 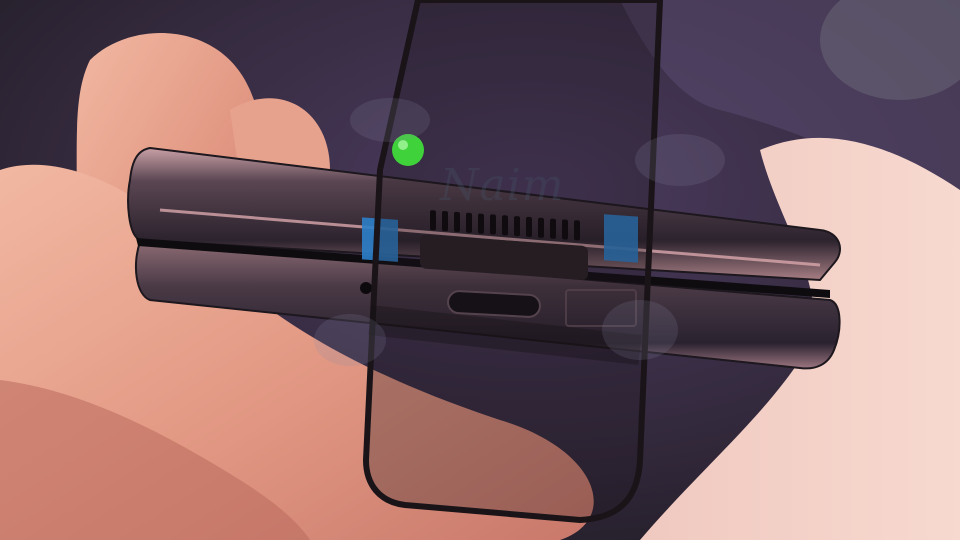 What do you see at coordinates (380, 239) in the screenshot?
I see `blue-tape-left` at bounding box center [380, 239].